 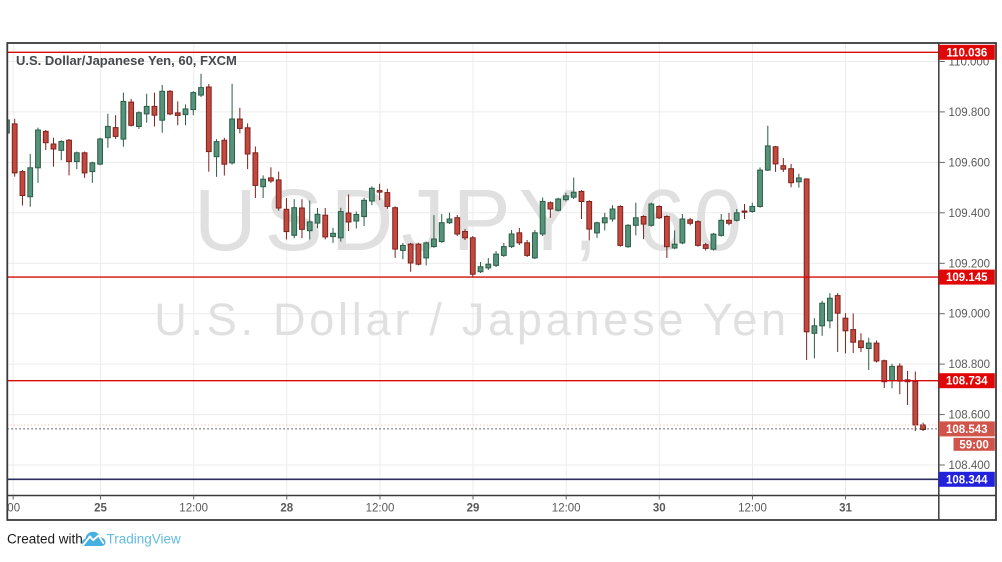 What do you see at coordinates (967, 278) in the screenshot?
I see `svg-text: 109.145` at bounding box center [967, 278].